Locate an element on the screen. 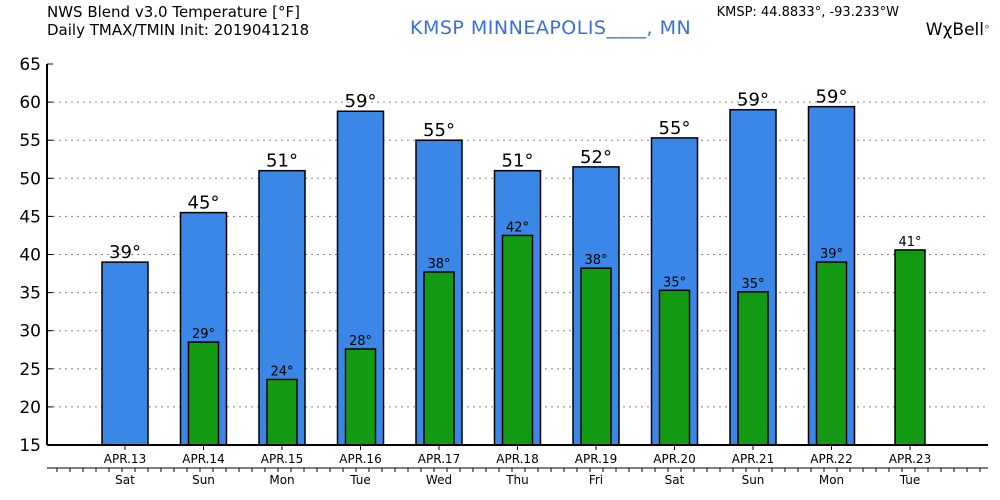 This screenshot has width=1000, height=500. tmin-data-label: 42° is located at coordinates (517, 227).